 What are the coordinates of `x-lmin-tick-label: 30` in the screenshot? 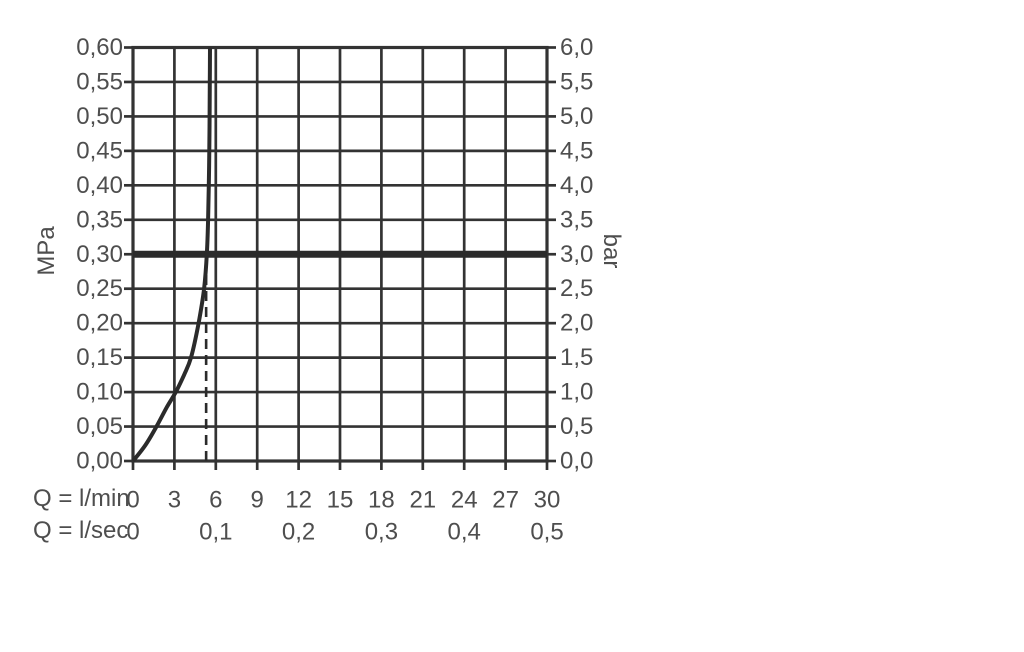 It's located at (547, 500).